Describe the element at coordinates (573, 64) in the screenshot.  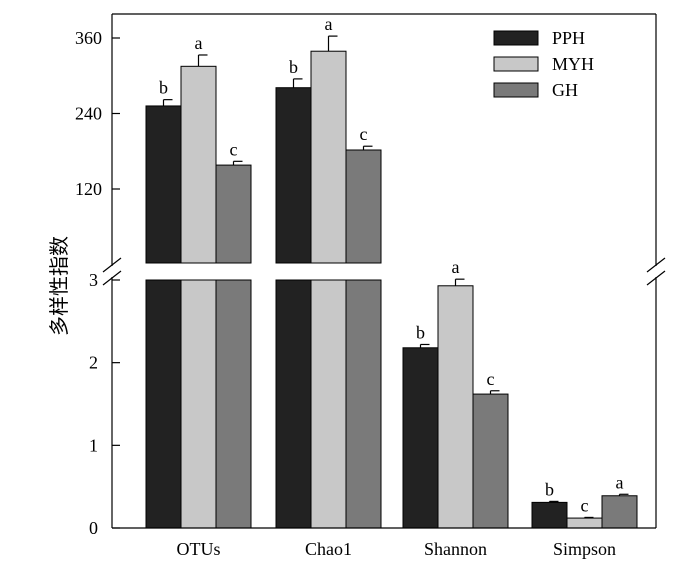
I see `legend-label-MYH: MYH` at that location.